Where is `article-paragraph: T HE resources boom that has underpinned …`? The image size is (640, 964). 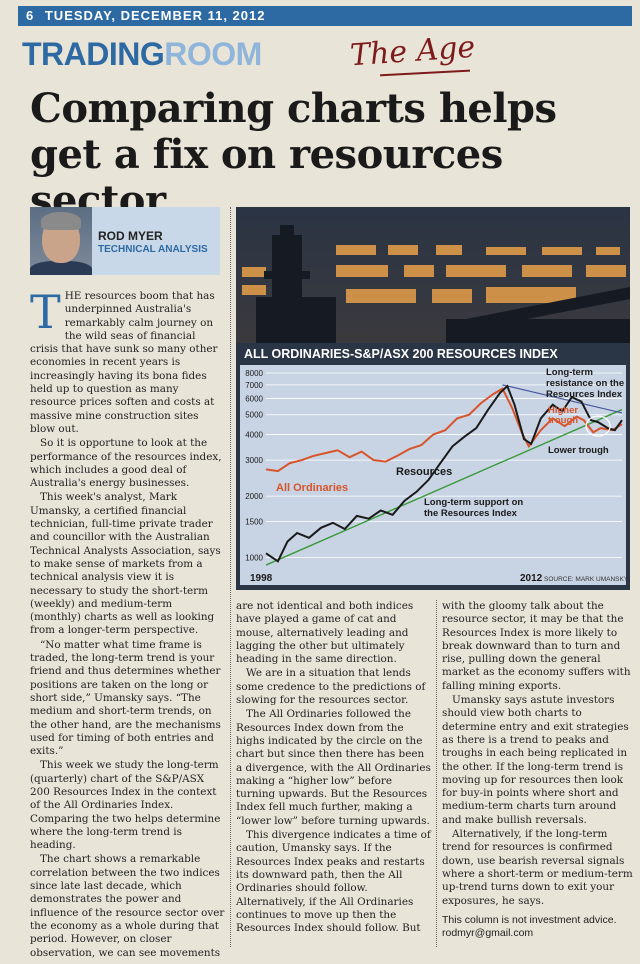
article-paragraph: T HE resources boom that has underpinned … is located at coordinates (124, 360).